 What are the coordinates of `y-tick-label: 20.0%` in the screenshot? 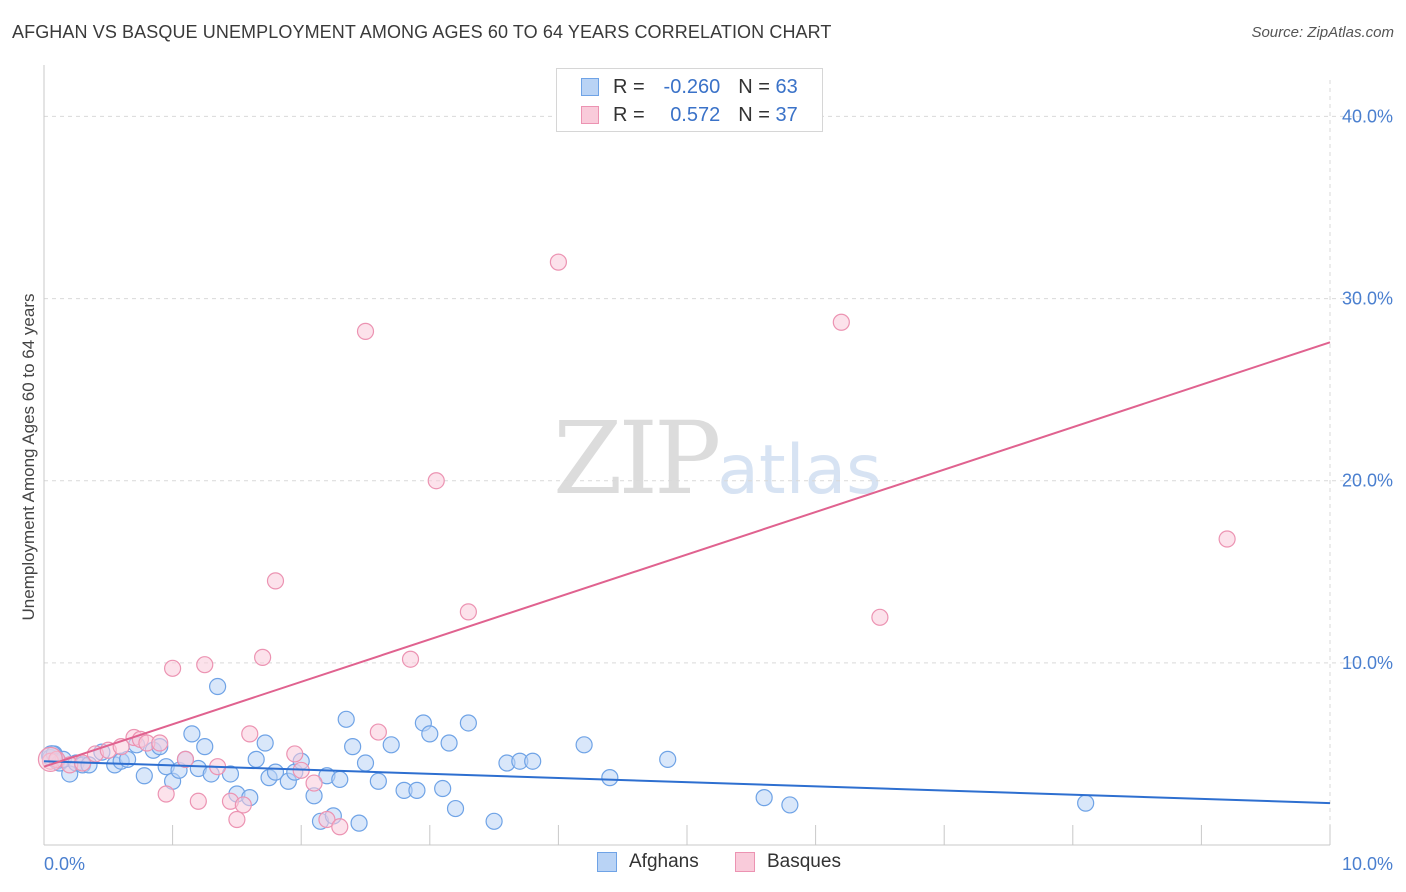 It's located at (1367, 481).